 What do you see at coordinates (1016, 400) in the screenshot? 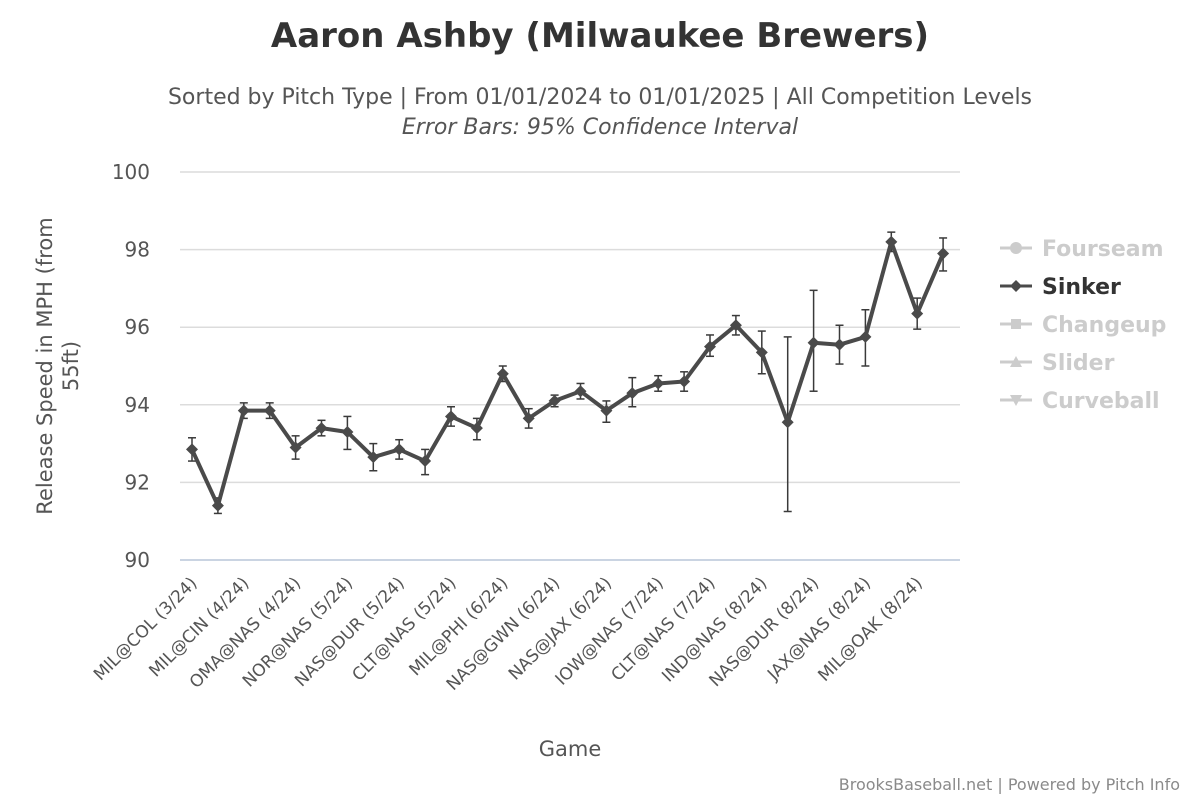
I see `legend-marker-triangle-down` at bounding box center [1016, 400].